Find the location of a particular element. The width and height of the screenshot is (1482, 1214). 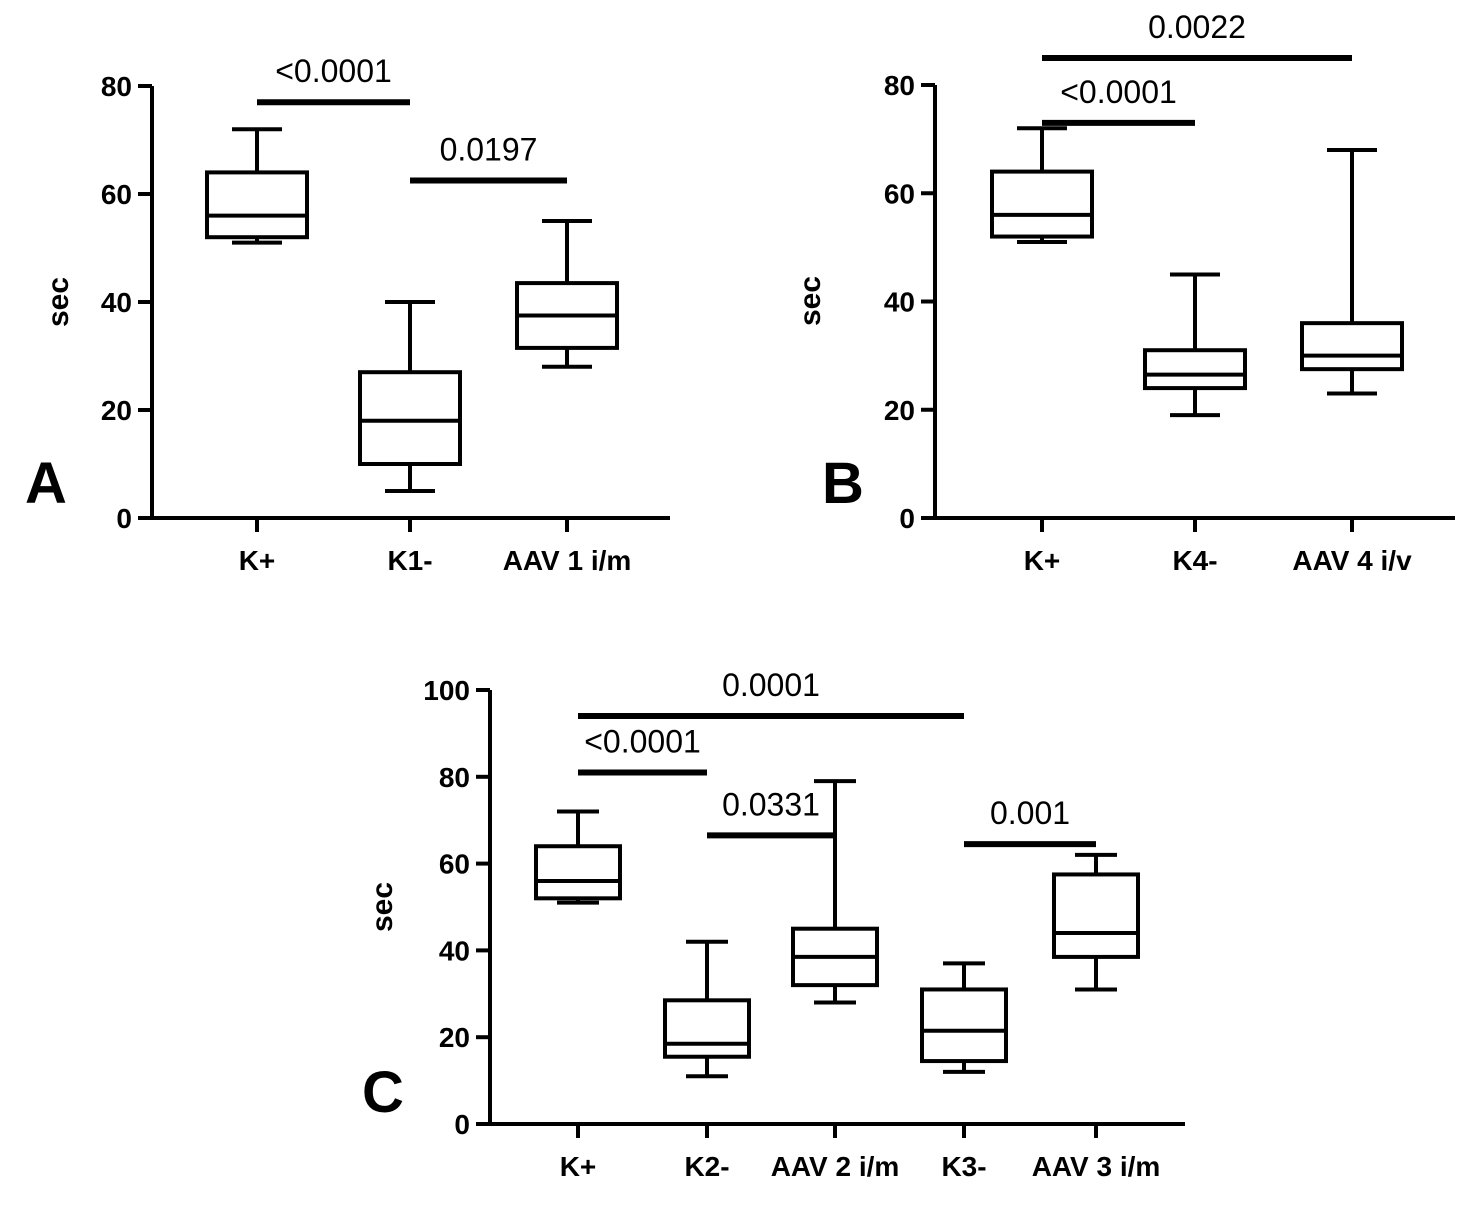

panel-b-y-axis-label: sec is located at coordinates (810, 301).